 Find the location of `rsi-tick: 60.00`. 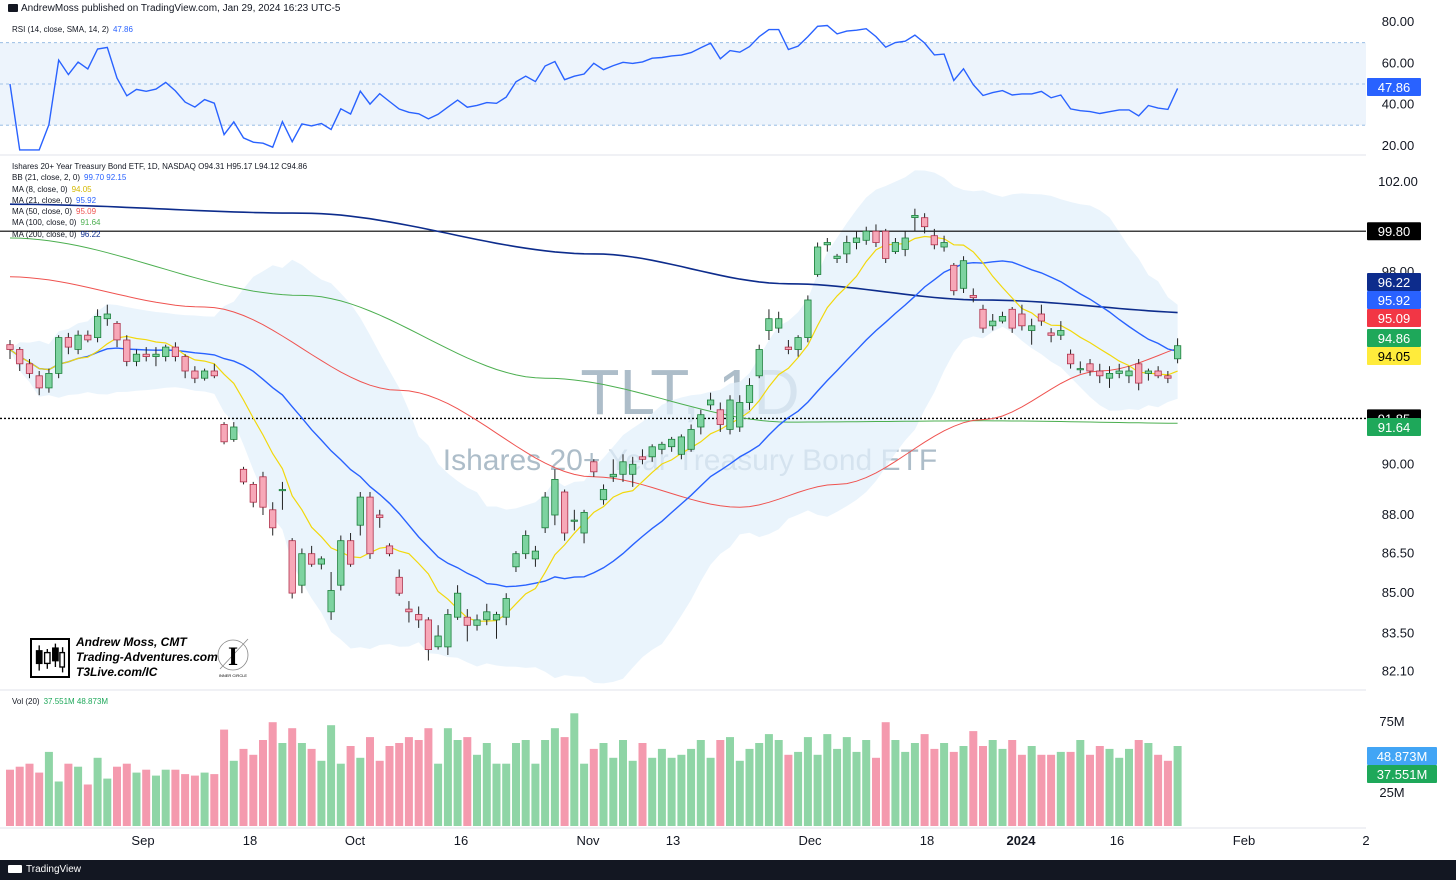

rsi-tick: 60.00 is located at coordinates (1398, 62).